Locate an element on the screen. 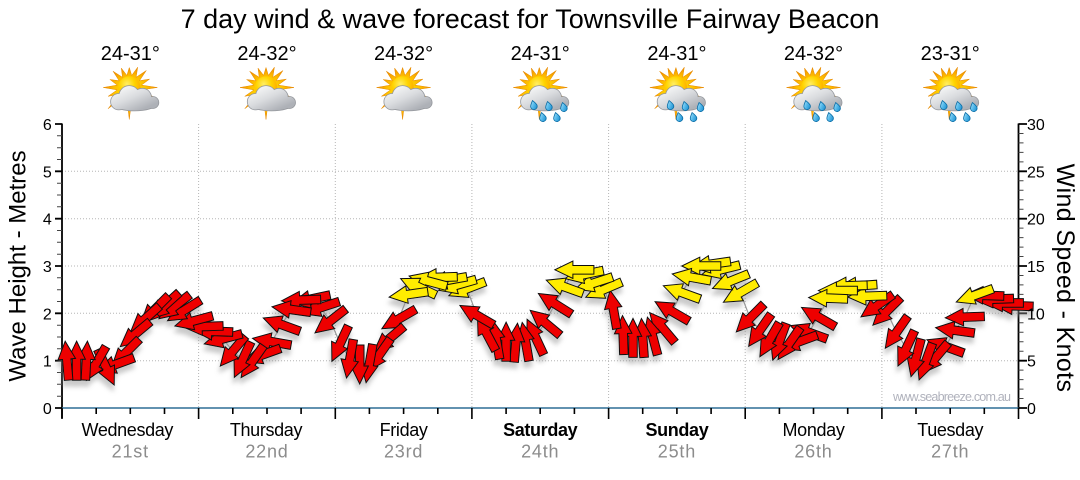 This screenshot has height=480, width=1080. svg-text: Wave Height - Metres is located at coordinates (18, 265).